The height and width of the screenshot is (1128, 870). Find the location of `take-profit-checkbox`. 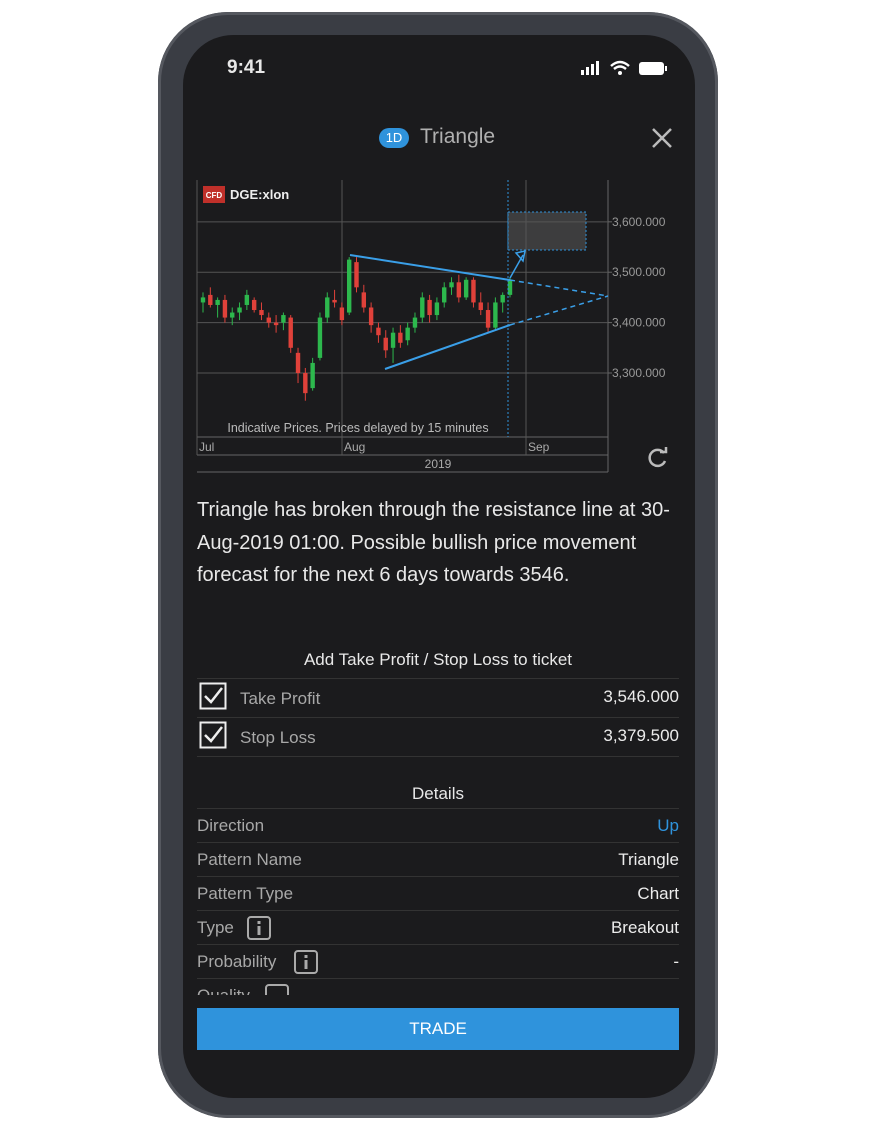

take-profit-checkbox is located at coordinates (213, 696).